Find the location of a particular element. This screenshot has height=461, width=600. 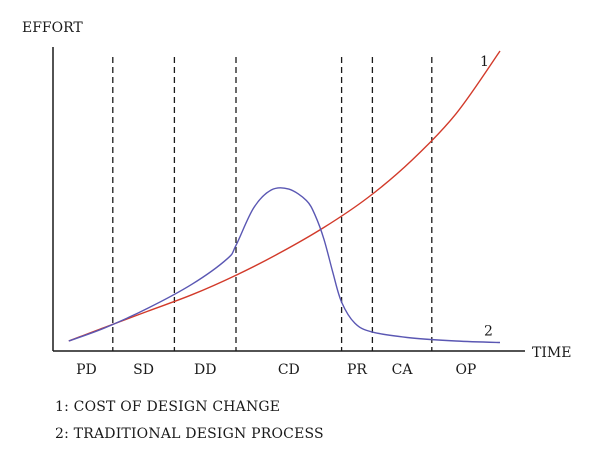

phase-label-cd: CD is located at coordinates (289, 370).